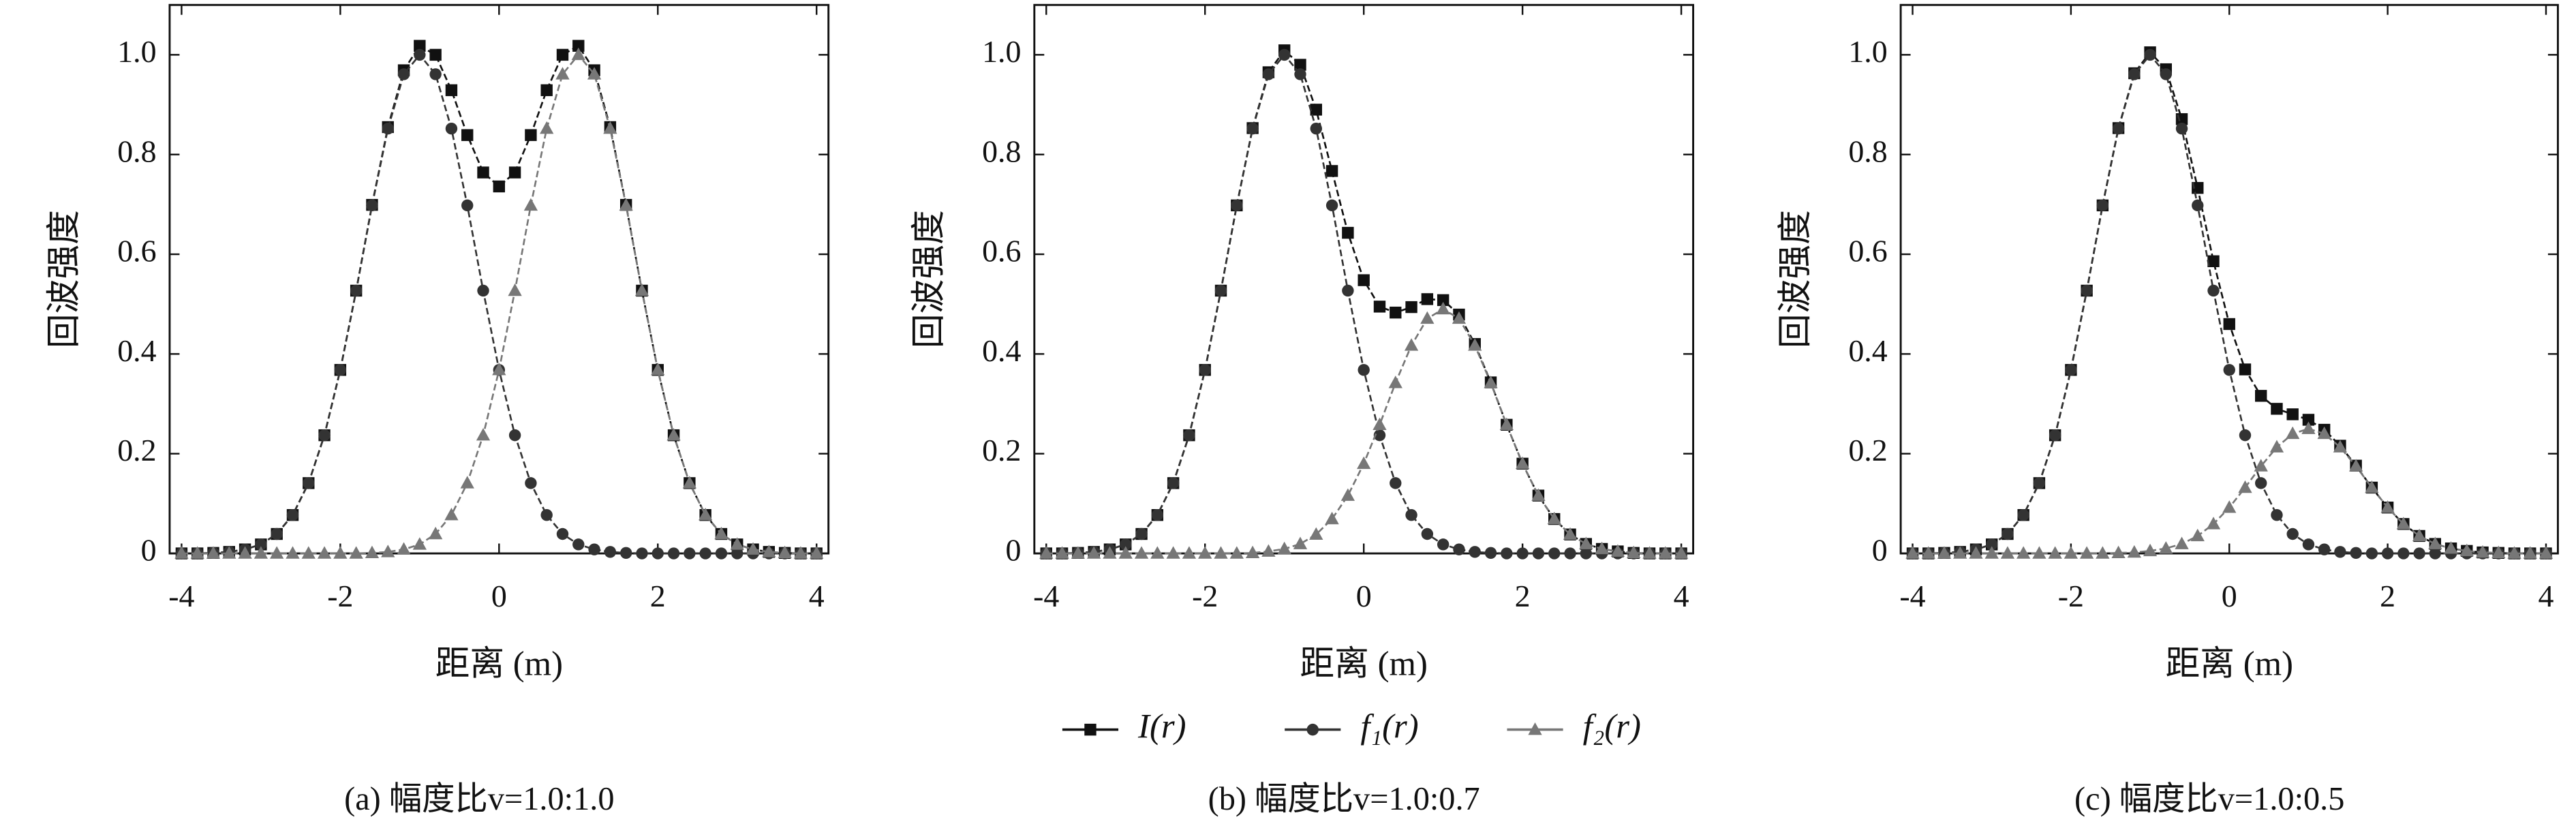  What do you see at coordinates (1523, 596) in the screenshot?
I see `x-tick-label: 2` at bounding box center [1523, 596].